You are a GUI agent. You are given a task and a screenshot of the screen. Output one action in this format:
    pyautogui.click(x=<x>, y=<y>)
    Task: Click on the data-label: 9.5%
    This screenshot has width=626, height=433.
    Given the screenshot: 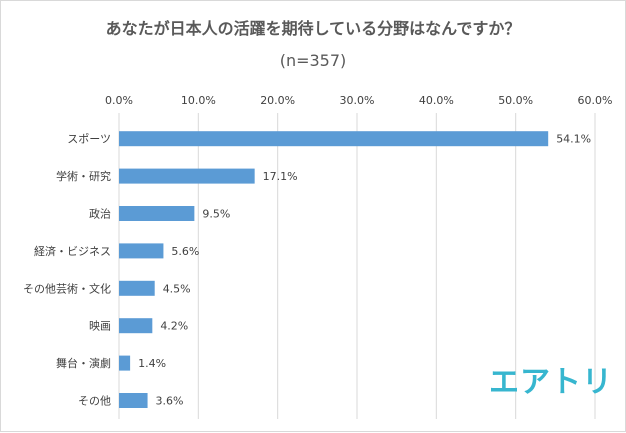 What is the action you would take?
    pyautogui.click(x=216, y=214)
    